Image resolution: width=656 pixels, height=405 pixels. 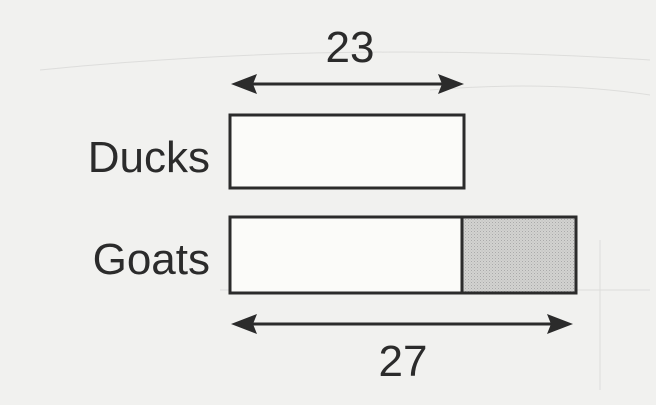 What do you see at coordinates (402, 324) in the screenshot?
I see `goats-span-arrow` at bounding box center [402, 324].